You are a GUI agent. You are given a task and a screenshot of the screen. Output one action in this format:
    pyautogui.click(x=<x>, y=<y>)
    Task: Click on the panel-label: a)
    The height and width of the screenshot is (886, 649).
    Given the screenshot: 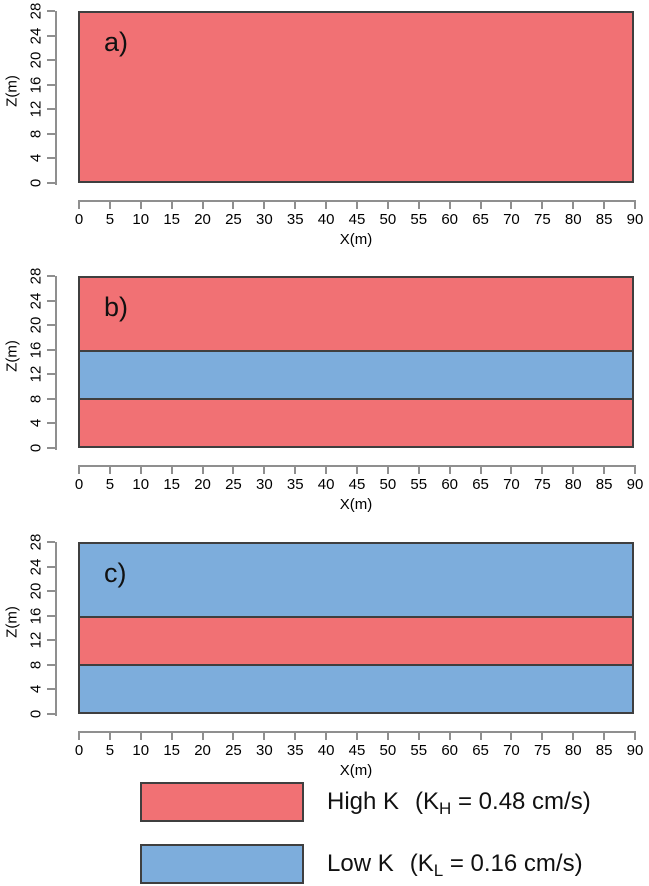 What is the action you would take?
    pyautogui.click(x=116, y=42)
    